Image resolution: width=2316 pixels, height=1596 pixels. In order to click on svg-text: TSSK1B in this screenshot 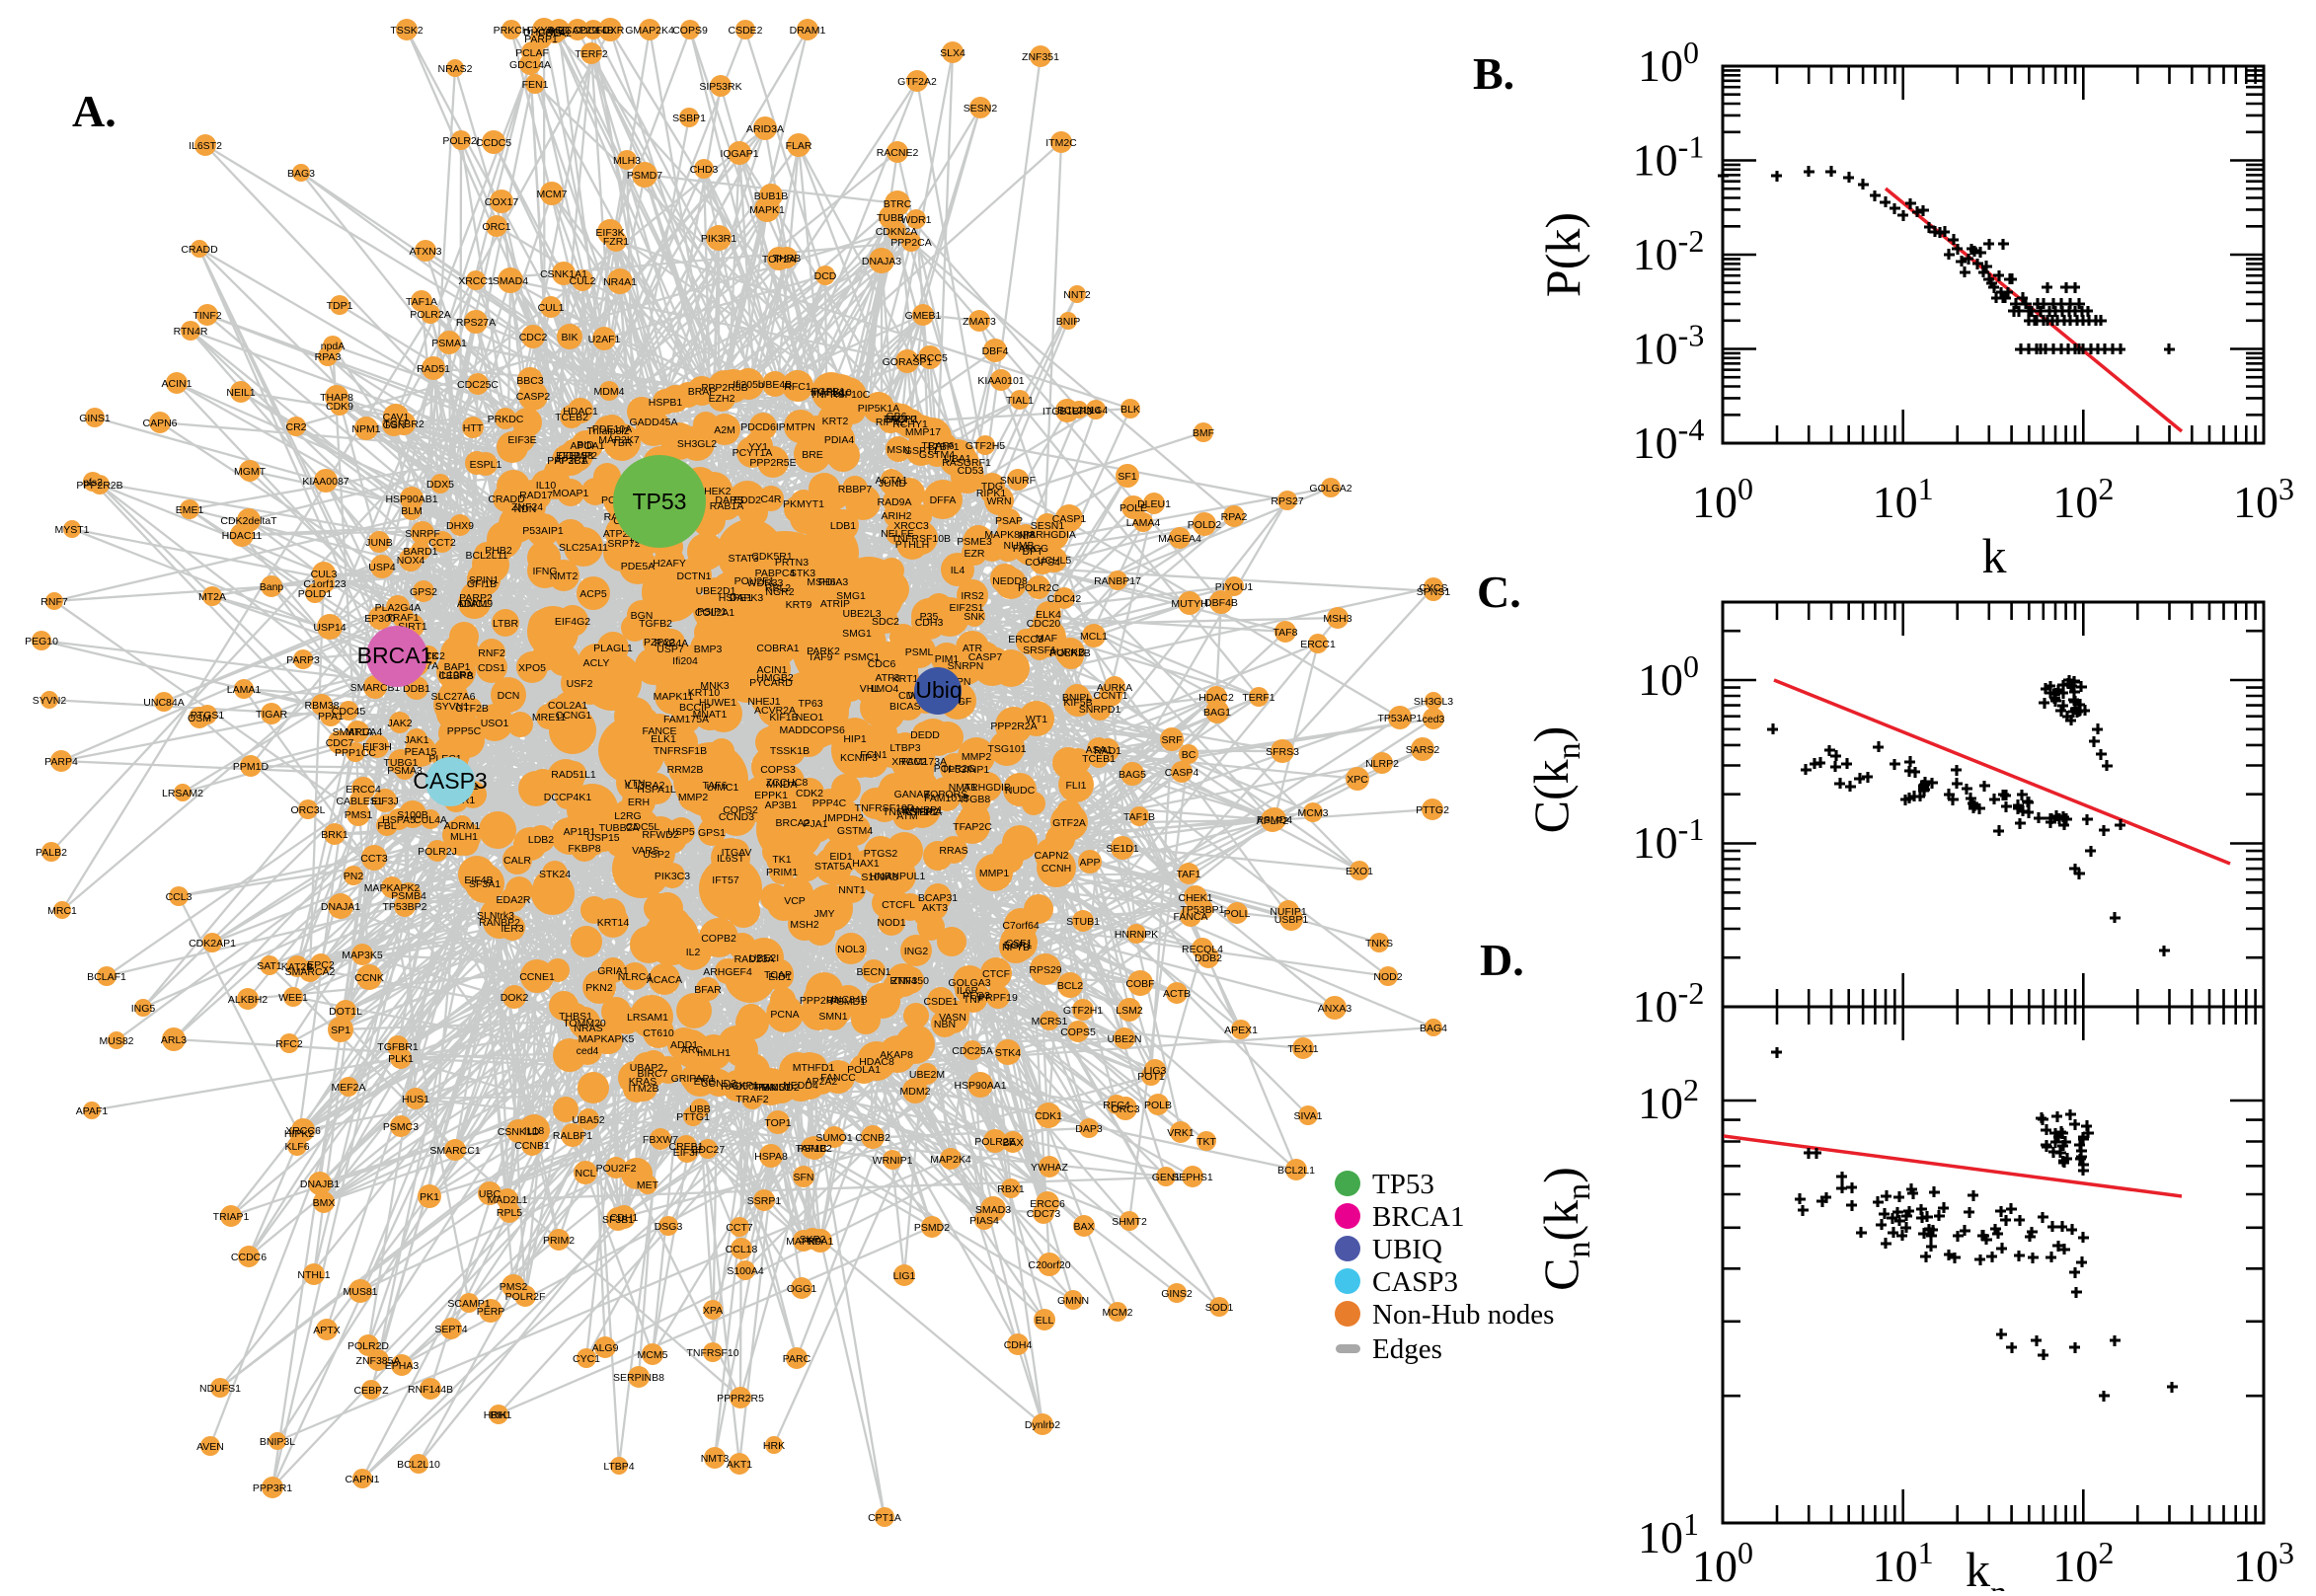, I will do `click(790, 751)`.